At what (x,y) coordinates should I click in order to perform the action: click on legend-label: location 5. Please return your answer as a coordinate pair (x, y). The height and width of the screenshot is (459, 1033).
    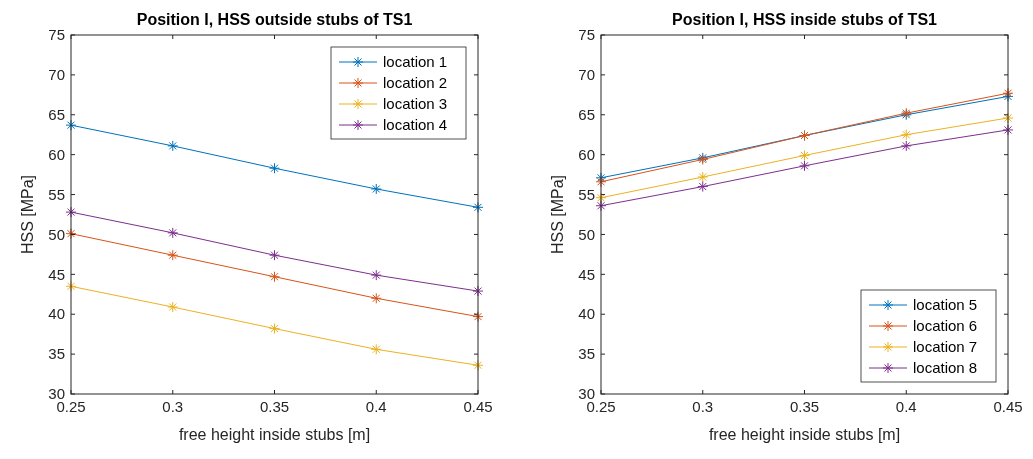
    Looking at the image, I should click on (945, 305).